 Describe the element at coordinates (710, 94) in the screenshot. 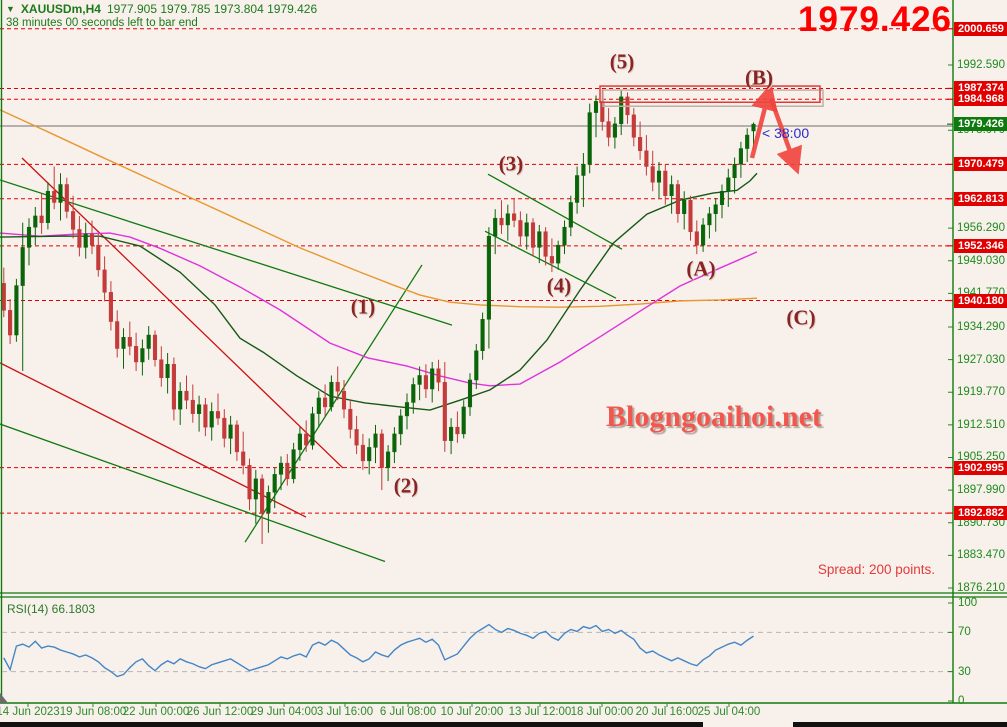

I see `supply-zone-rectangle` at that location.